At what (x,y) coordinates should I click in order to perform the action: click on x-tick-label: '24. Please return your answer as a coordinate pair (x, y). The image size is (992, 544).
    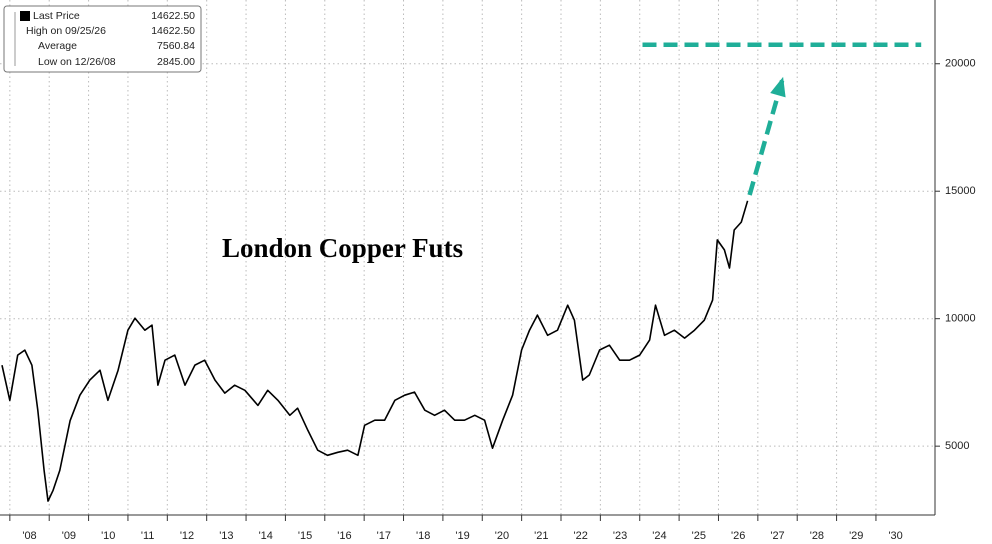
    Looking at the image, I should click on (659, 536).